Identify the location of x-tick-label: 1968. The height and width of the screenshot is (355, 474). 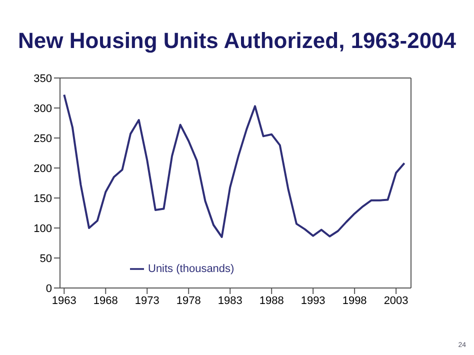
(105, 300).